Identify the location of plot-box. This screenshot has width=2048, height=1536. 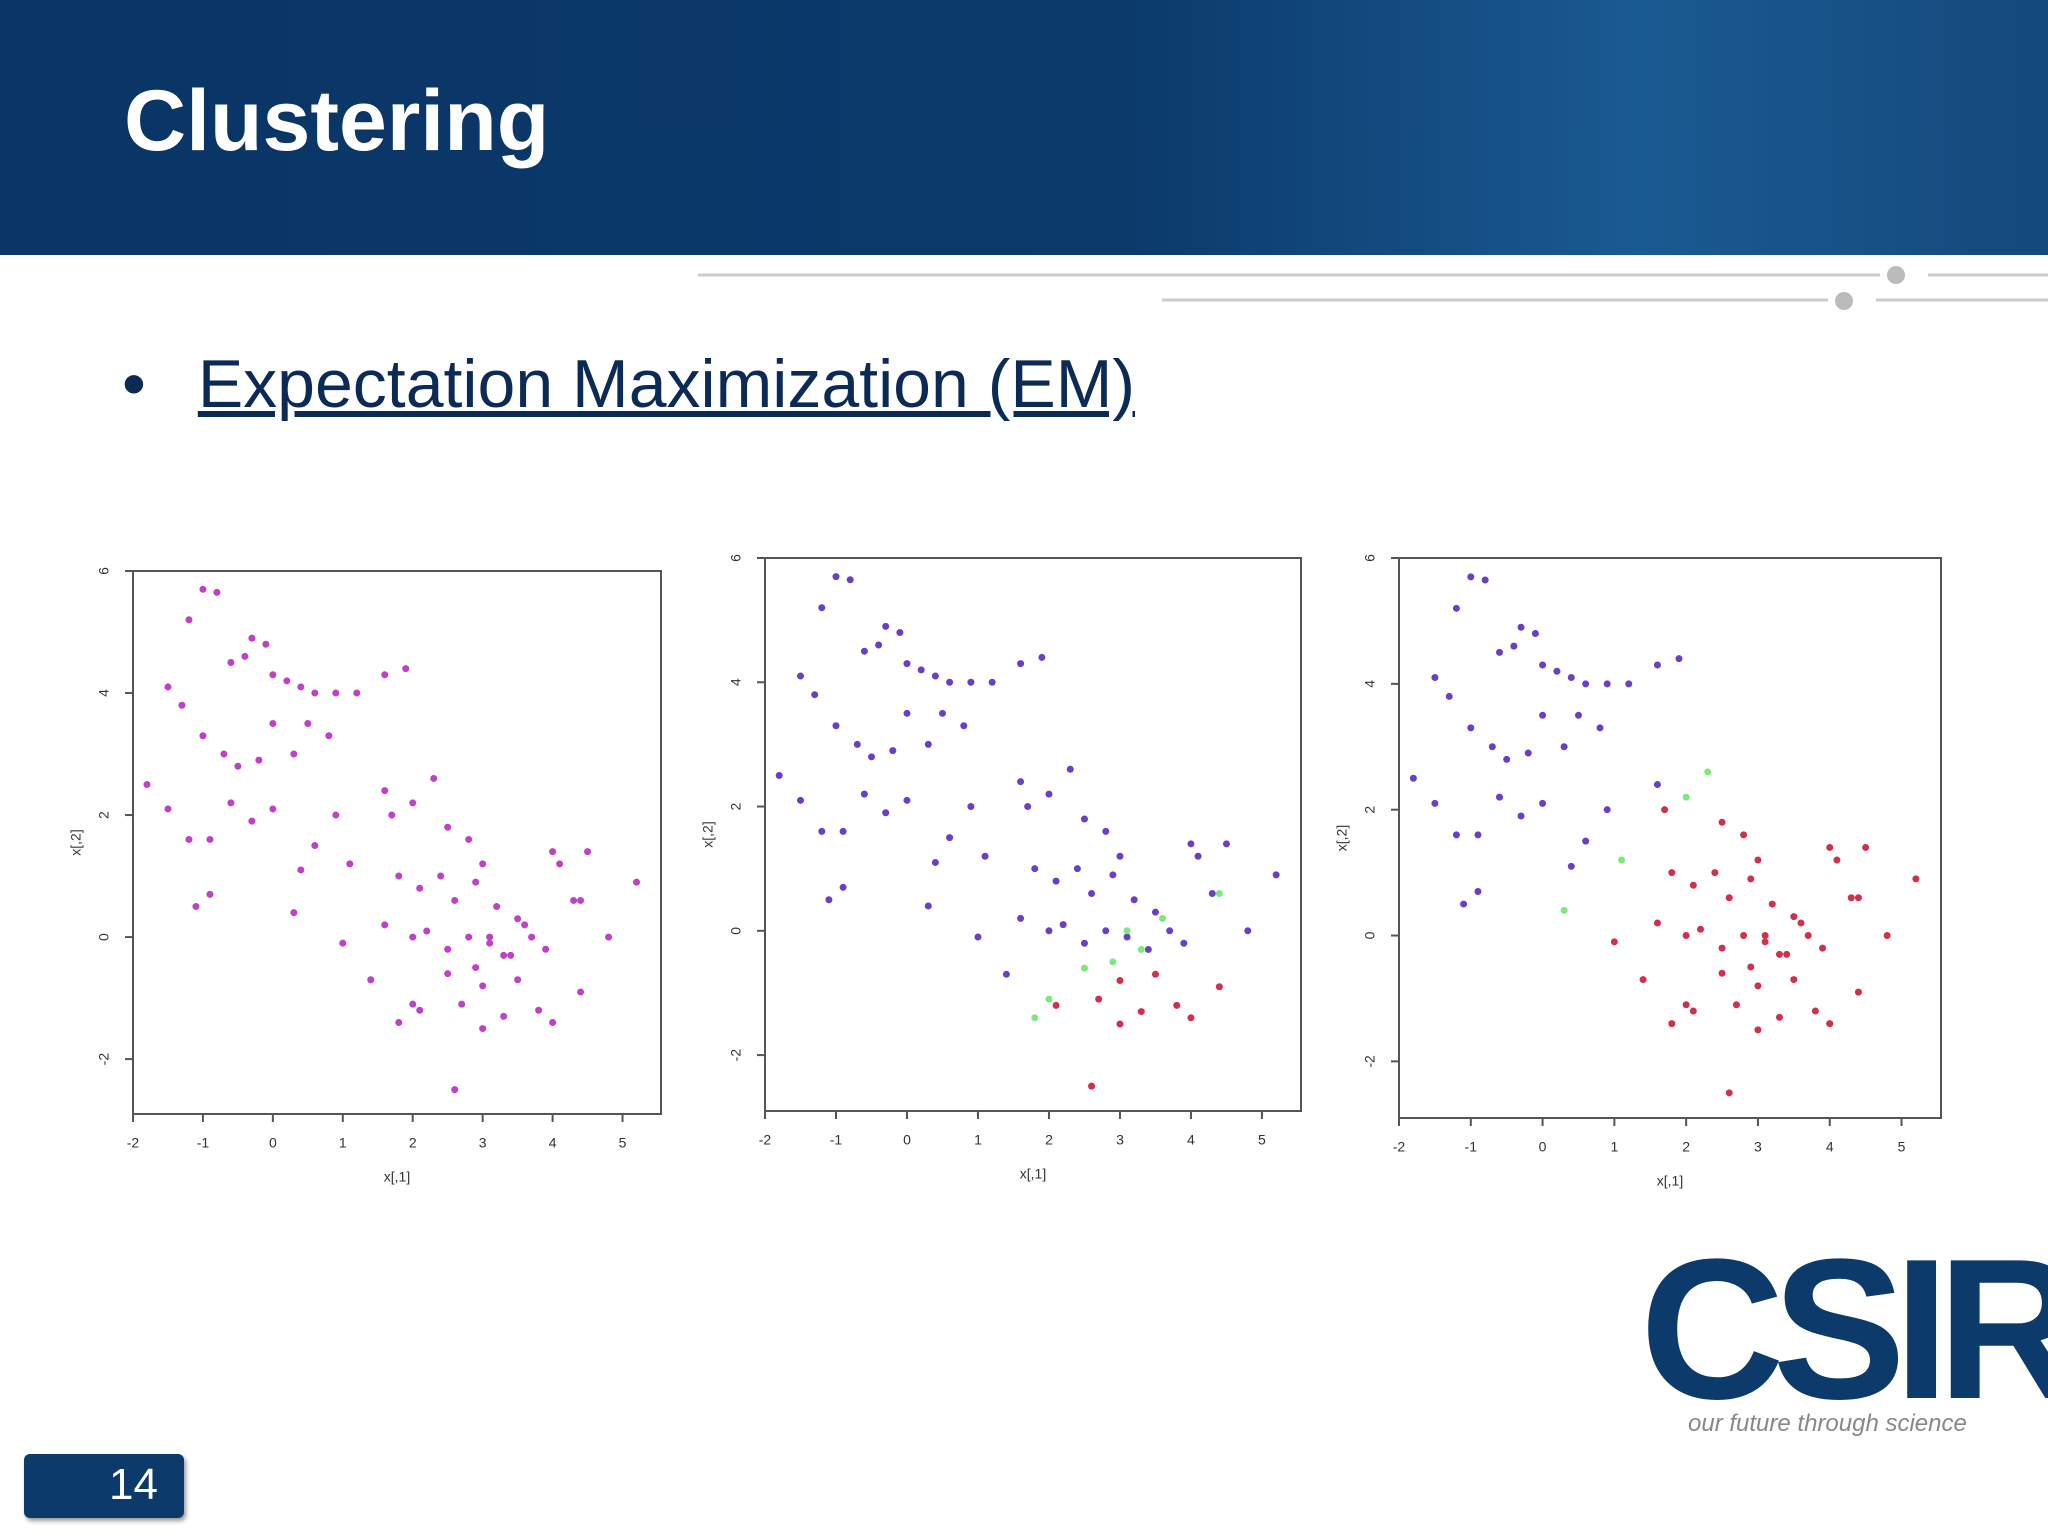
(397, 842).